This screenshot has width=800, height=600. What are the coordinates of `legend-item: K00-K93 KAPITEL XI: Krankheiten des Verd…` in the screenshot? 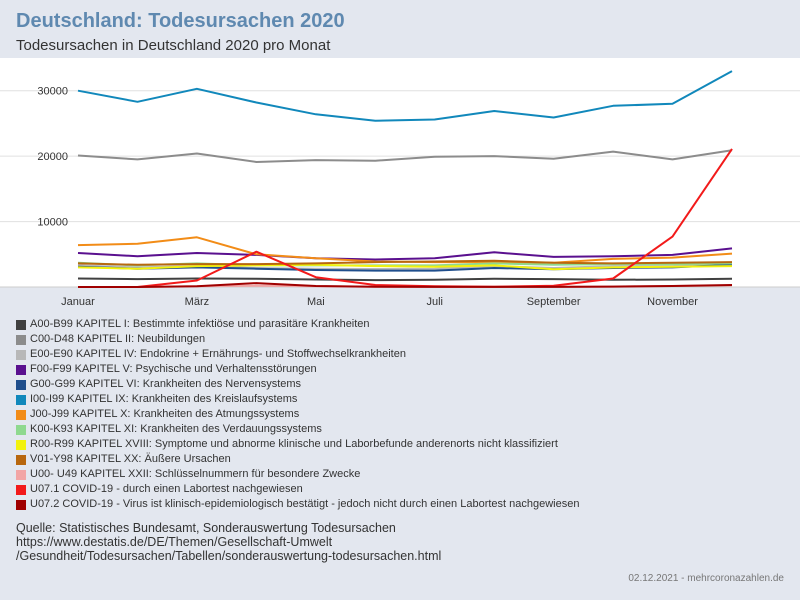 It's located at (297, 429).